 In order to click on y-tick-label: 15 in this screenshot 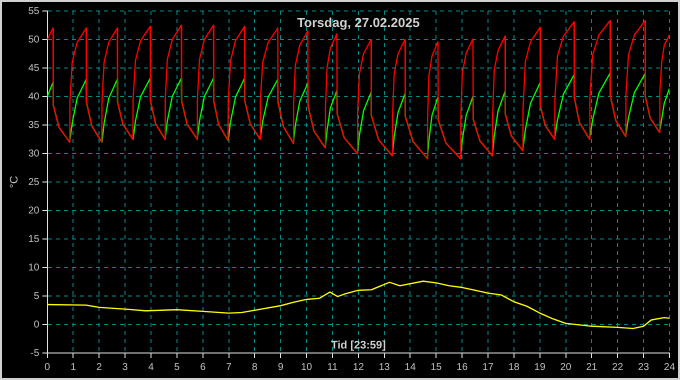, I will do `click(34, 239)`.